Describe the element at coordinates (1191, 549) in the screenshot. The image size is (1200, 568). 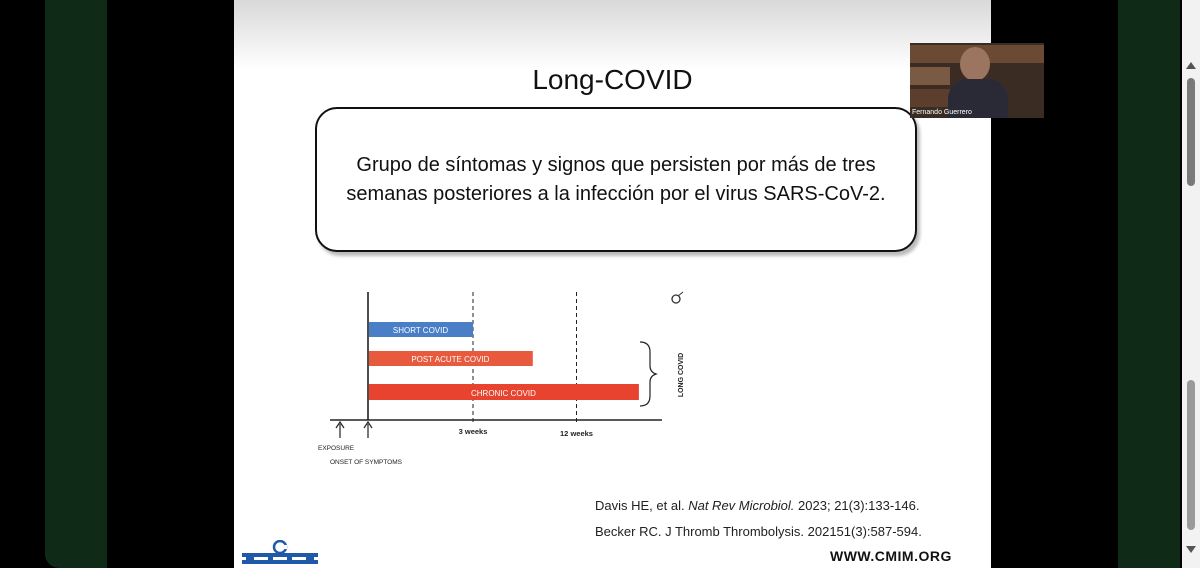
I see `scroll-down-icon` at that location.